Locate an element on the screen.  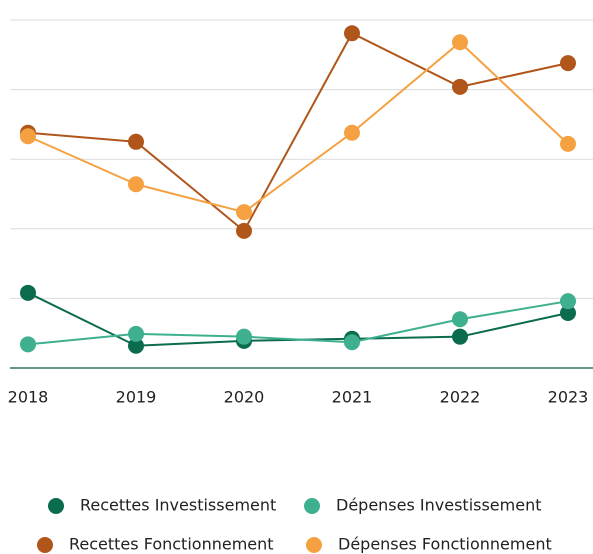
x-tick-label: 2023 is located at coordinates (568, 397).